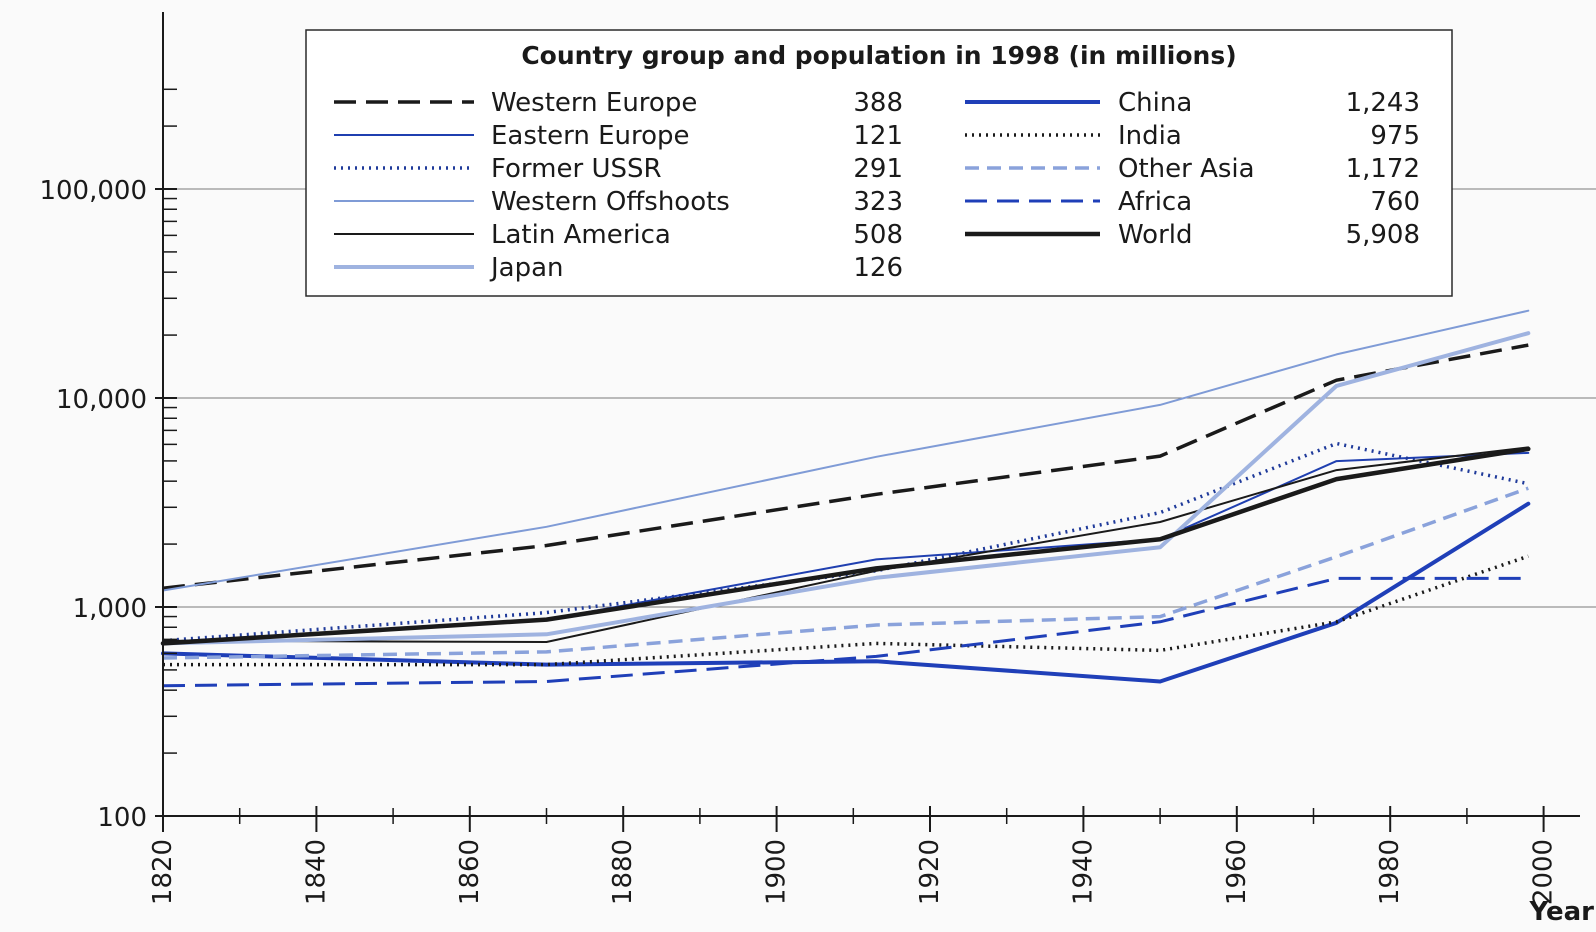 Image resolution: width=1596 pixels, height=932 pixels. I want to click on x-tick-label: 1880, so click(623, 872).